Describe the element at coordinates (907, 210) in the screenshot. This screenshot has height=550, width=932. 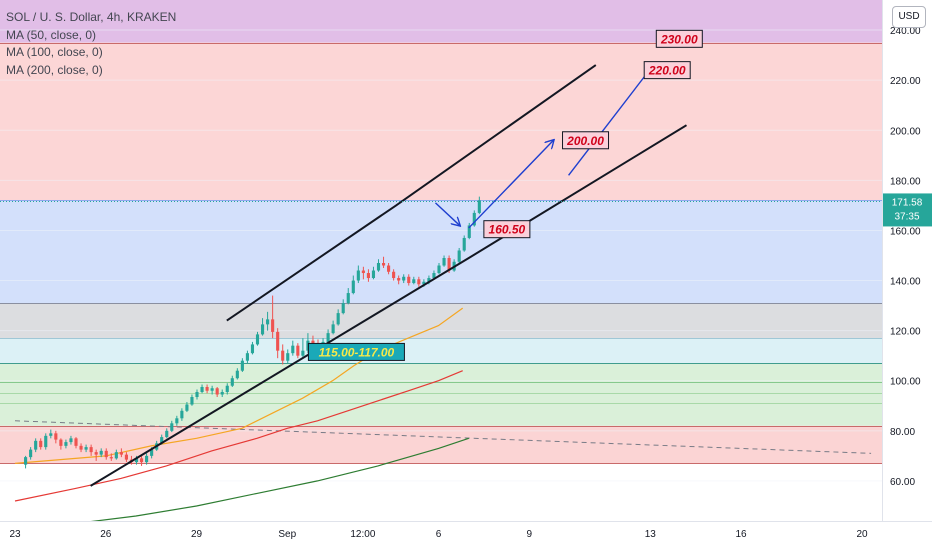
I see `last-price-tag: 171.58 37:35` at that location.